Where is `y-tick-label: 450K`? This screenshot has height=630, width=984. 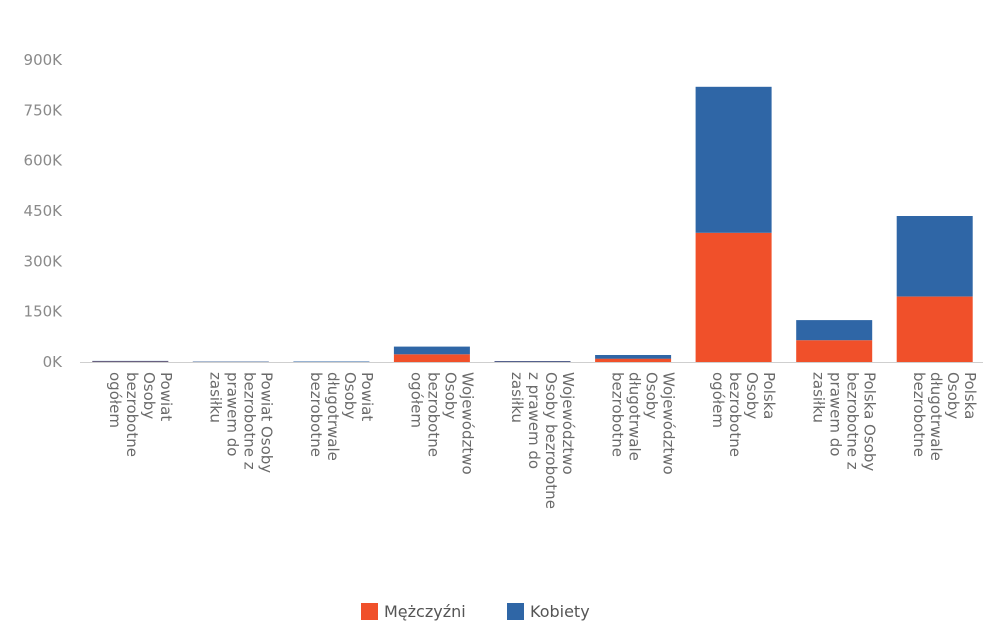 y-tick-label: 450K is located at coordinates (44, 211).